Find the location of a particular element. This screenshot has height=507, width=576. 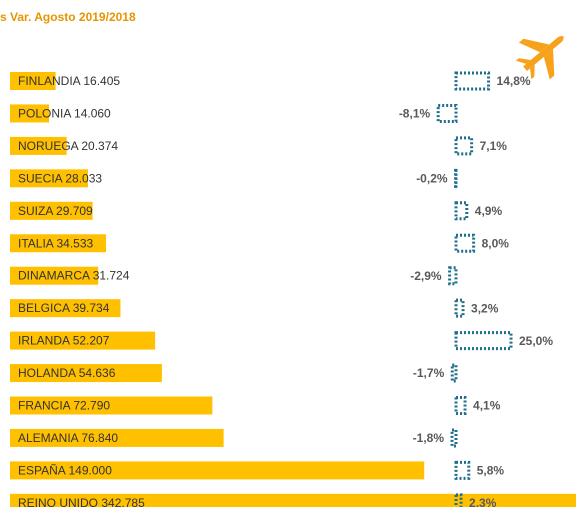

variation-label: 25,0% is located at coordinates (536, 341).